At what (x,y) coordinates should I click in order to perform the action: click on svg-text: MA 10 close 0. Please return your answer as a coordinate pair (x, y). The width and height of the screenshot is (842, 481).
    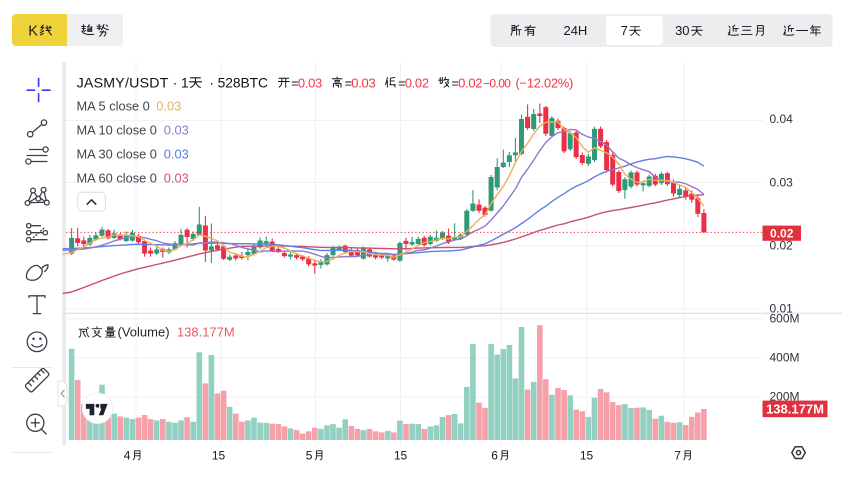
    Looking at the image, I should click on (117, 129).